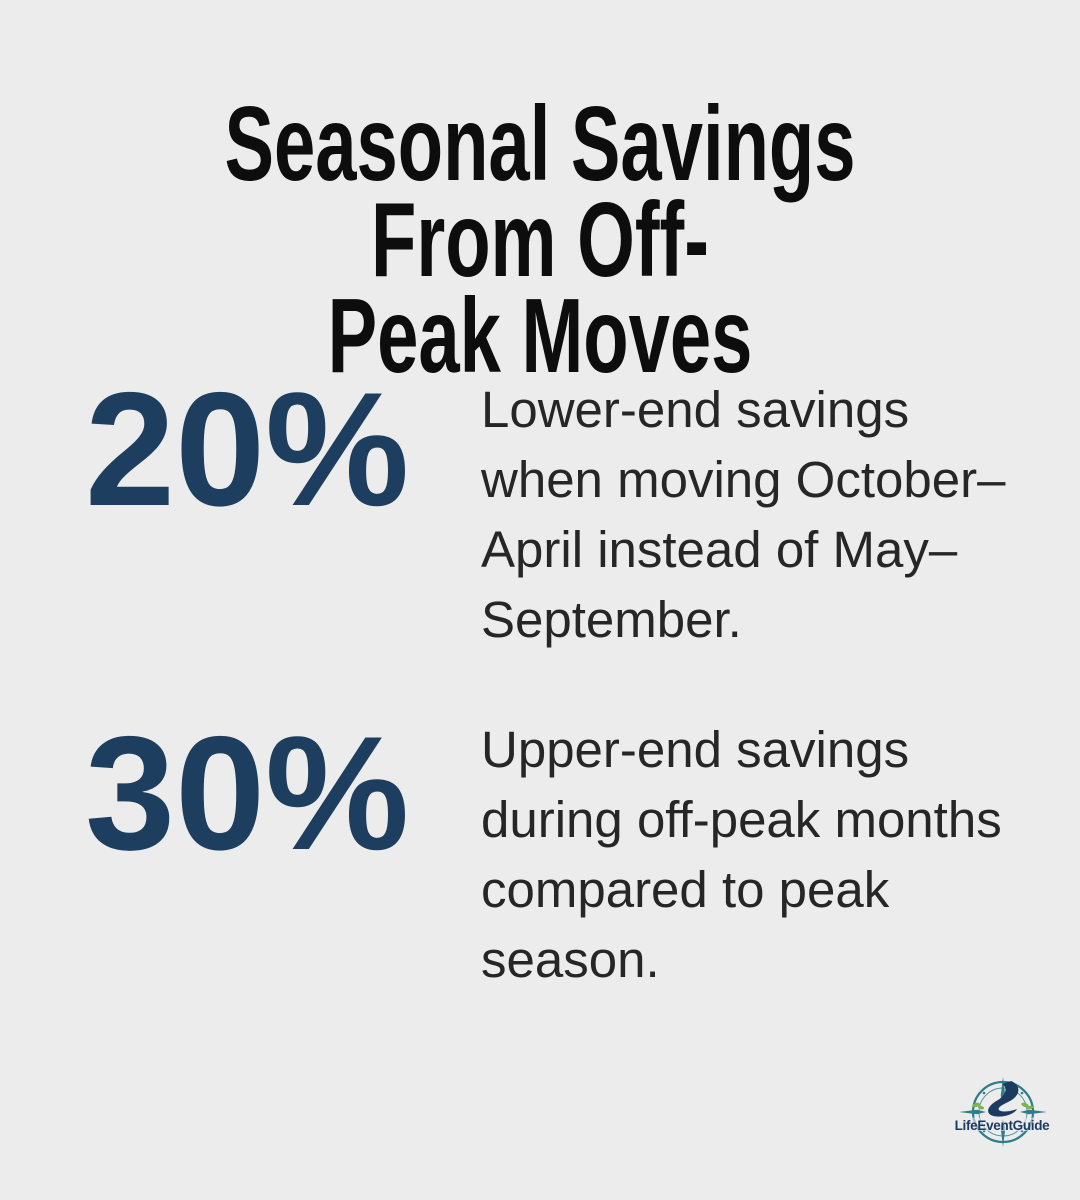  I want to click on stat-value-lower-end: 20%, so click(247, 449).